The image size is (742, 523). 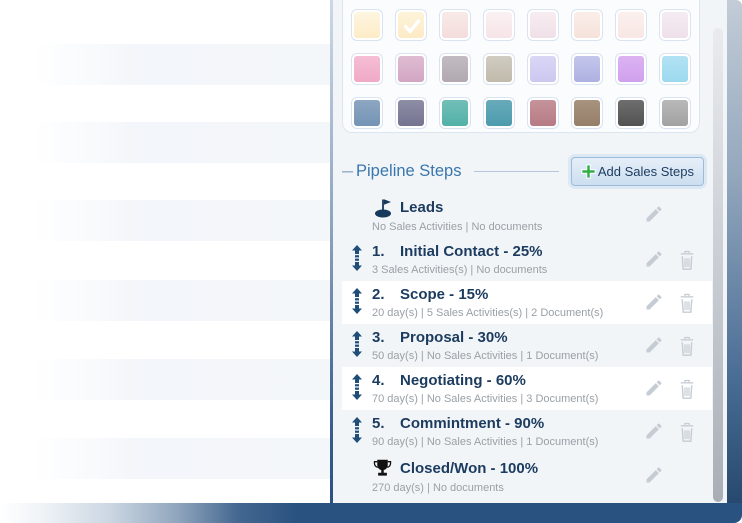 I want to click on checkmark-icon, so click(x=412, y=28).